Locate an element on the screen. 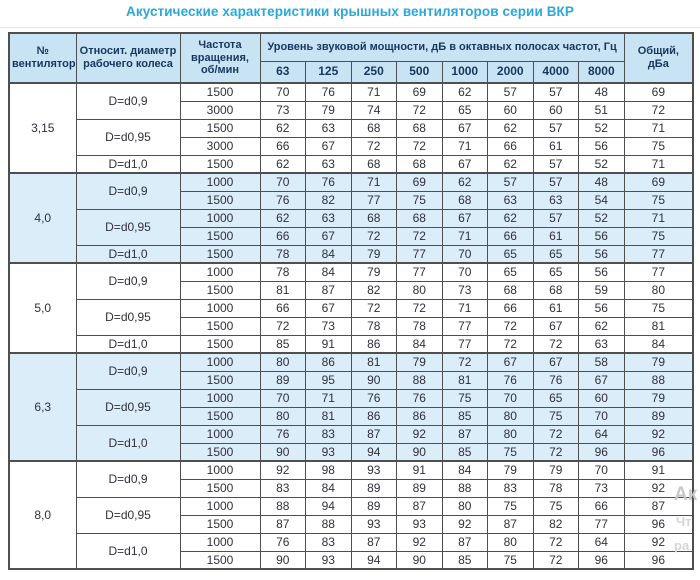 The height and width of the screenshot is (580, 700). header-freq-125: 125 is located at coordinates (328, 72).